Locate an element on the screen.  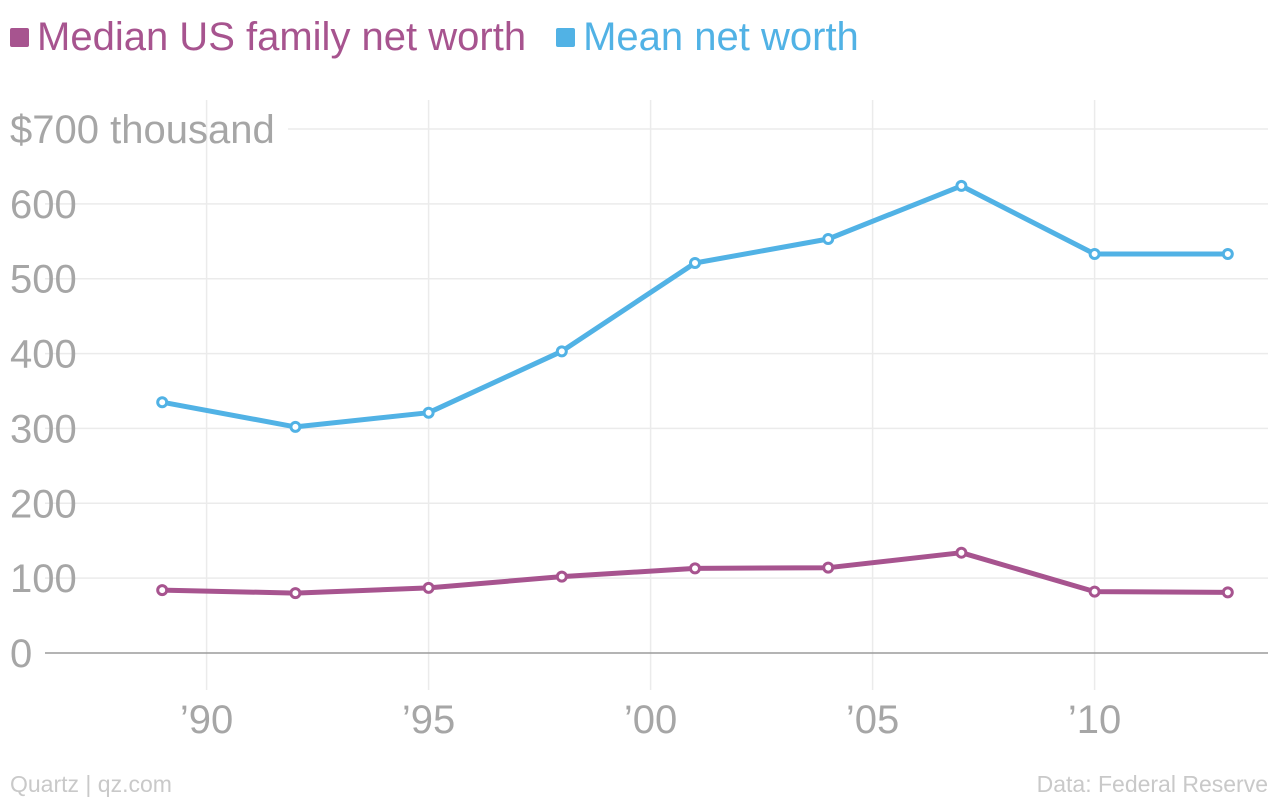
legend-item-median: Median US family net worth is located at coordinates (268, 37).